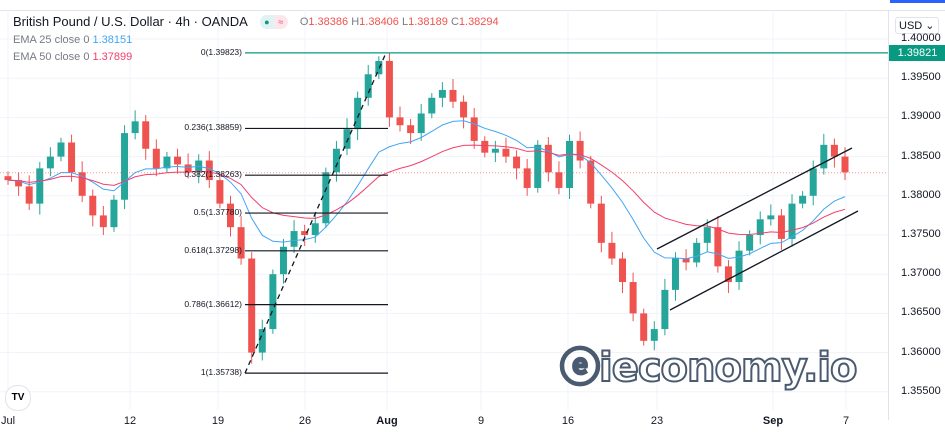  Describe the element at coordinates (130, 21) in the screenshot. I see `symbol-title: British Pound / U.S. Dollar · 4h · OANDA` at that location.